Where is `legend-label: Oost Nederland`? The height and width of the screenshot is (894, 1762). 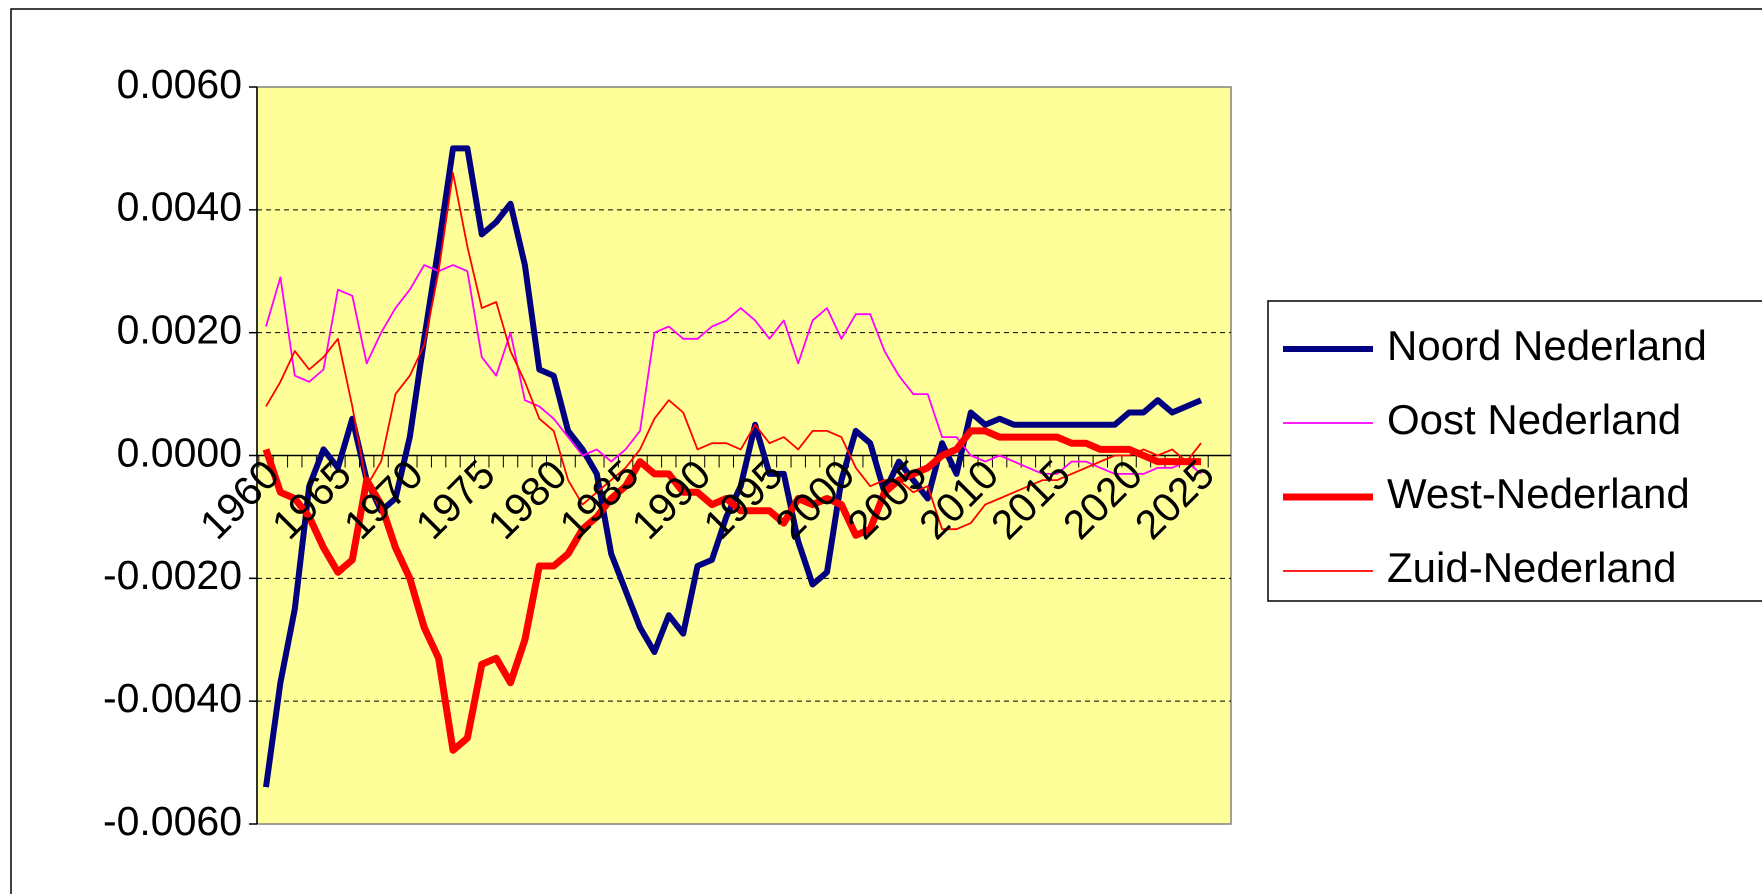 legend-label: Oost Nederland is located at coordinates (1534, 419).